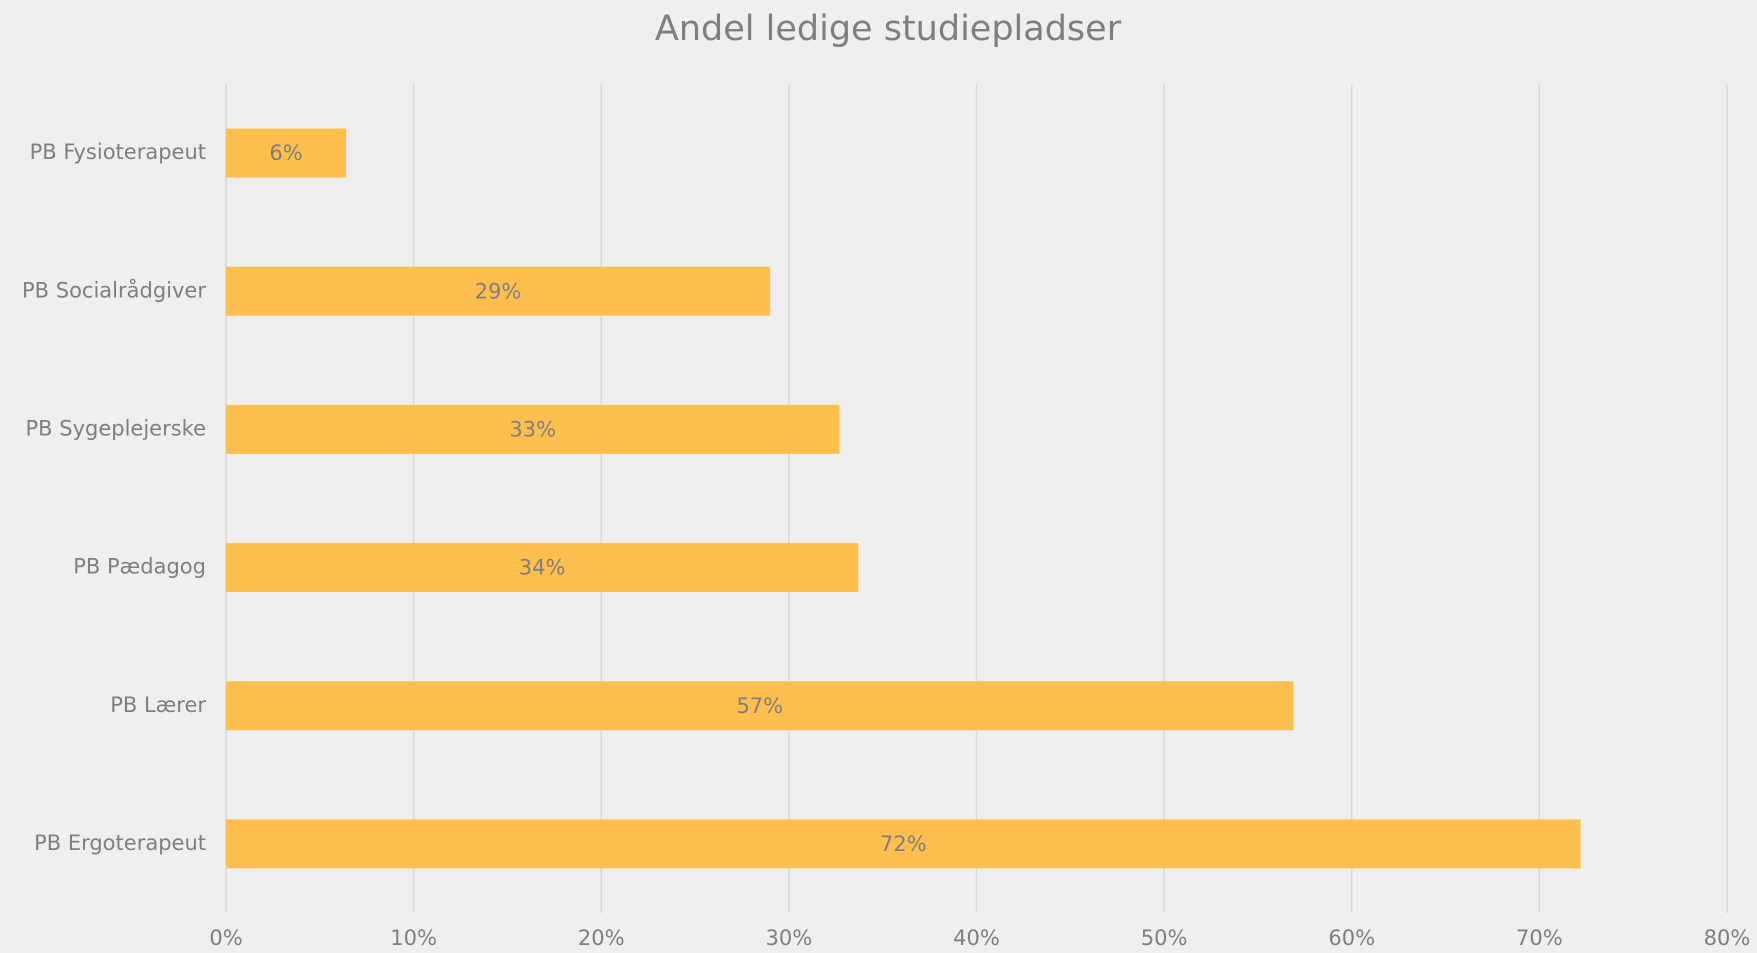 The width and height of the screenshot is (1757, 953). I want to click on y-tick-label: PB Lærer, so click(158, 705).